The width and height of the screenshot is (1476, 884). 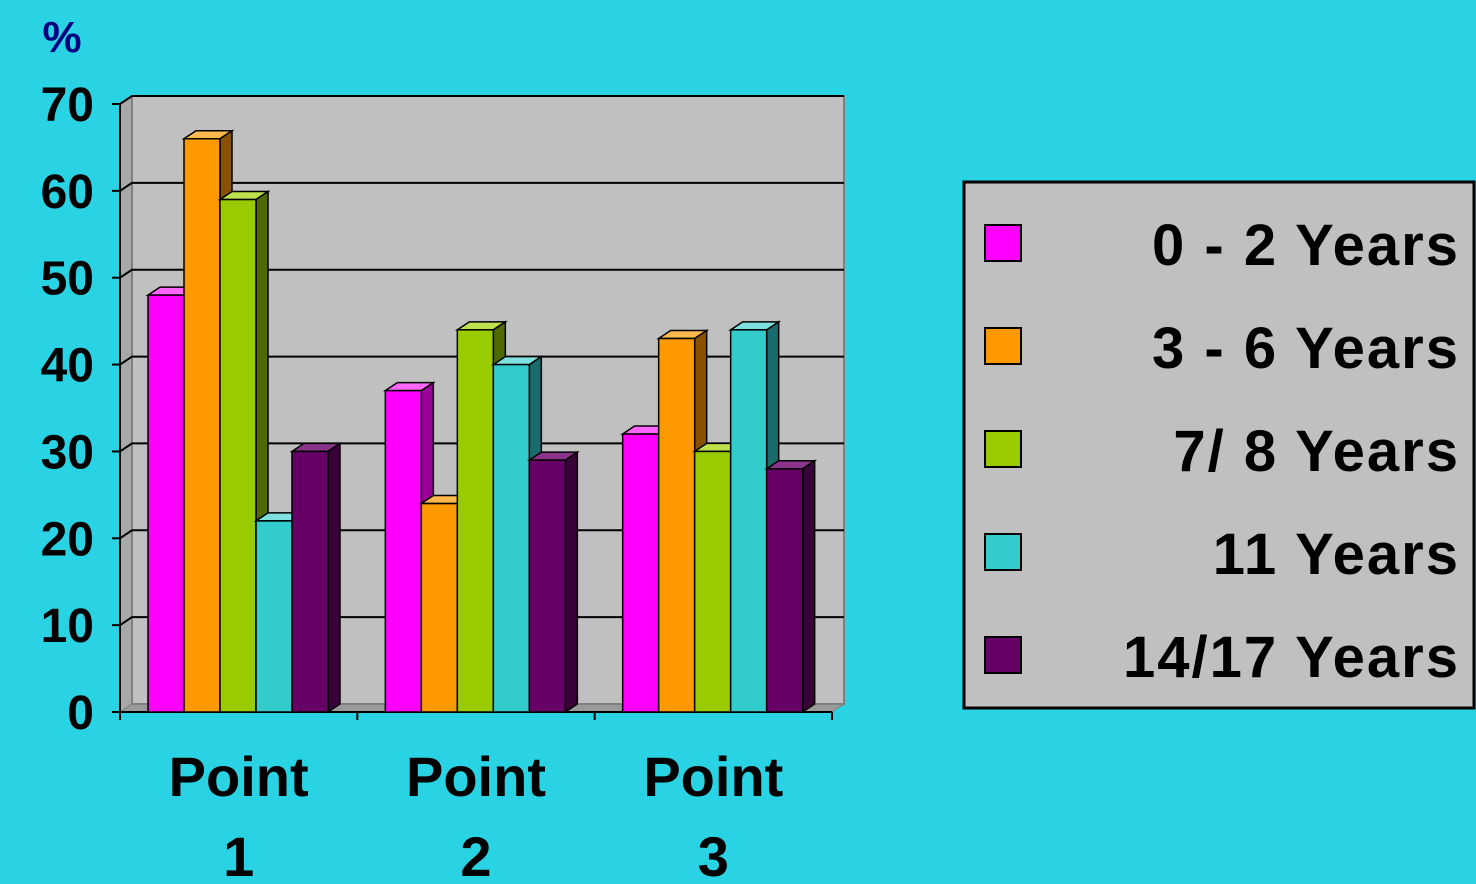 I want to click on side-wall, so click(x=126, y=404).